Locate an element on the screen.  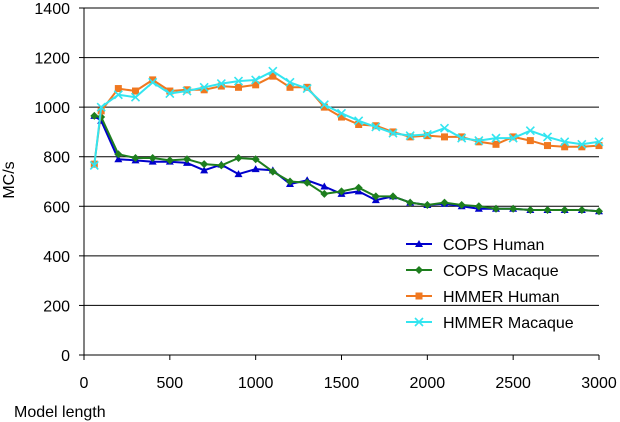
legend-label: COPS Macaque is located at coordinates (501, 271).